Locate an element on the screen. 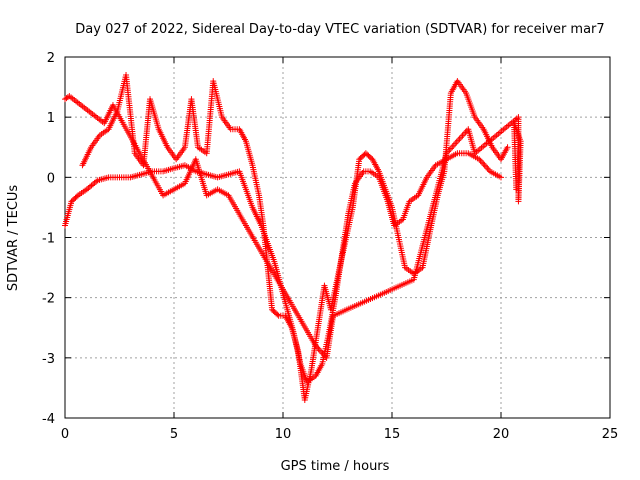 This screenshot has height=480, width=640. x-tick-label: 15 is located at coordinates (392, 434).